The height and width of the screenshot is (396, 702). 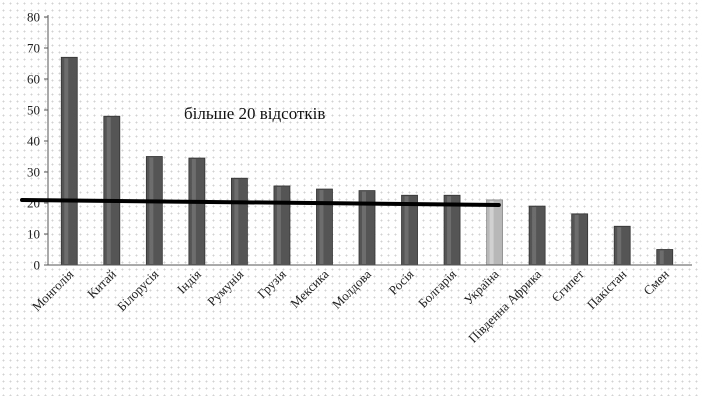 What do you see at coordinates (101, 283) in the screenshot?
I see `x-tick-label: Китай` at bounding box center [101, 283].